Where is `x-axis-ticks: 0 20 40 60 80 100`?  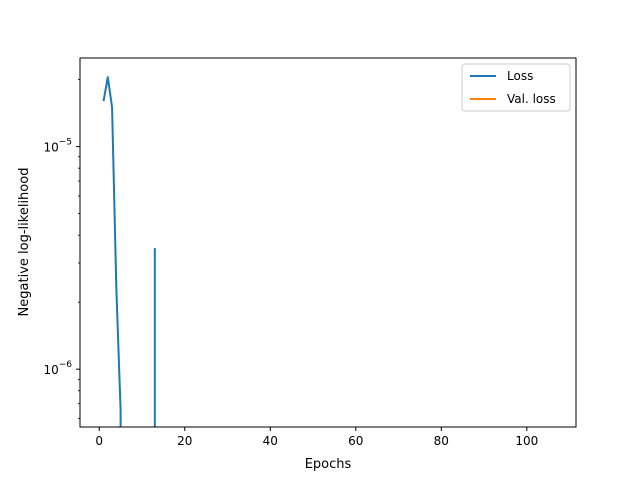 x-axis-ticks: 0 20 40 60 80 100 is located at coordinates (316, 437).